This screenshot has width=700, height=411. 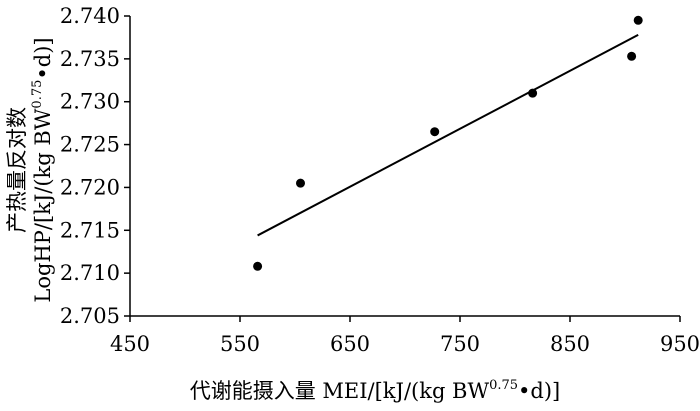 I want to click on y-axis-title-line2-end: •d)], so click(x=43, y=58).